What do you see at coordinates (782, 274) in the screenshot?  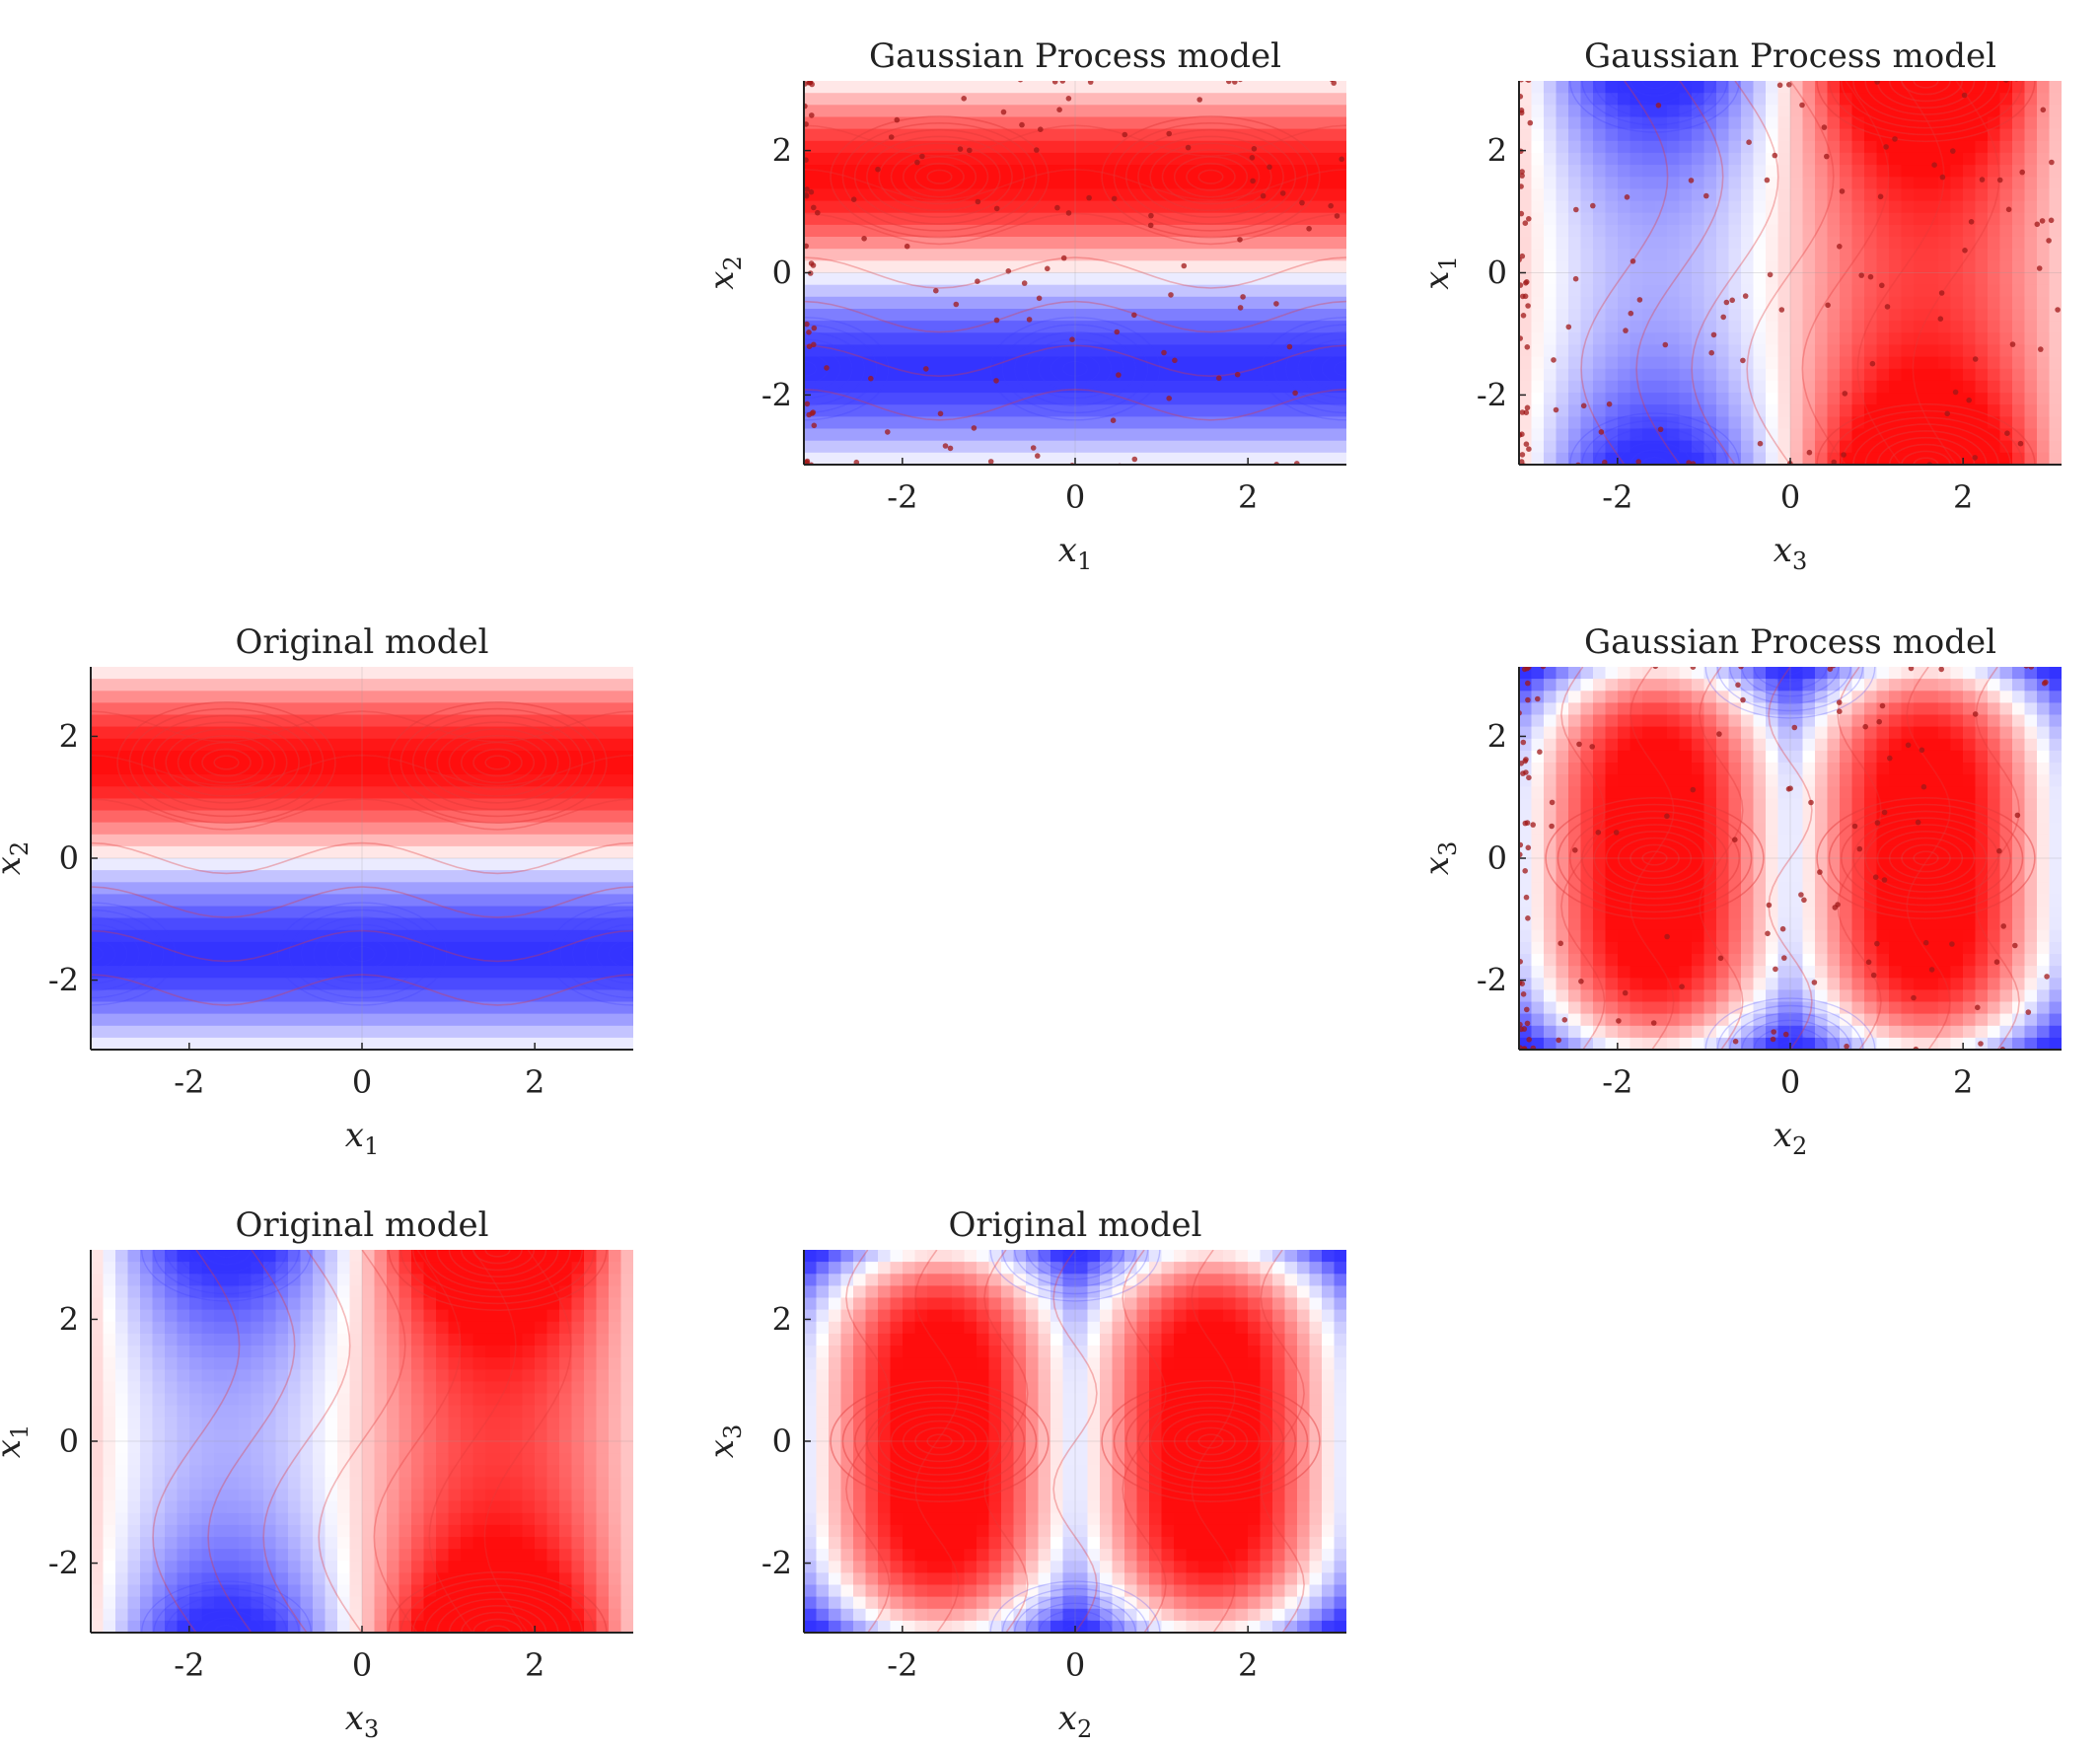 I see `y-tick-label: 0` at bounding box center [782, 274].